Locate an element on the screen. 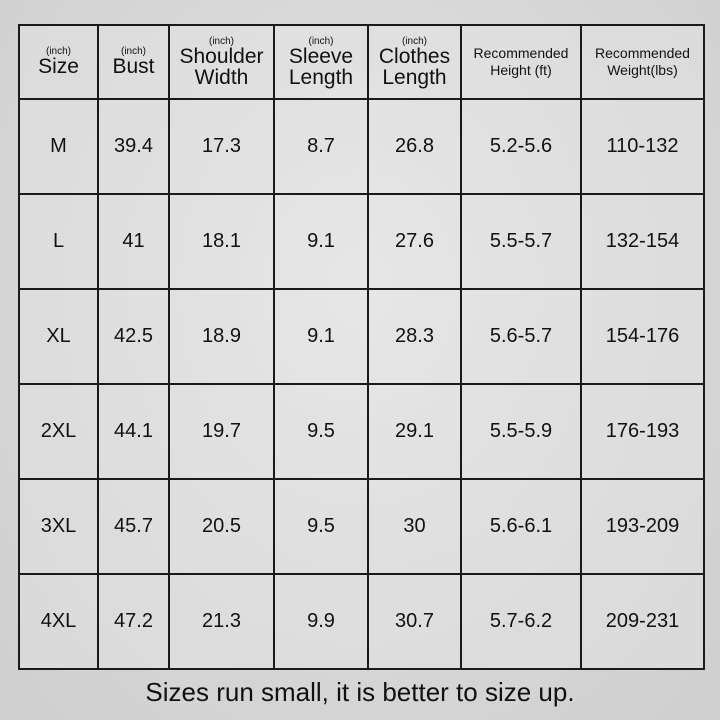 The height and width of the screenshot is (720, 720). header-label: Size is located at coordinates (58, 66).